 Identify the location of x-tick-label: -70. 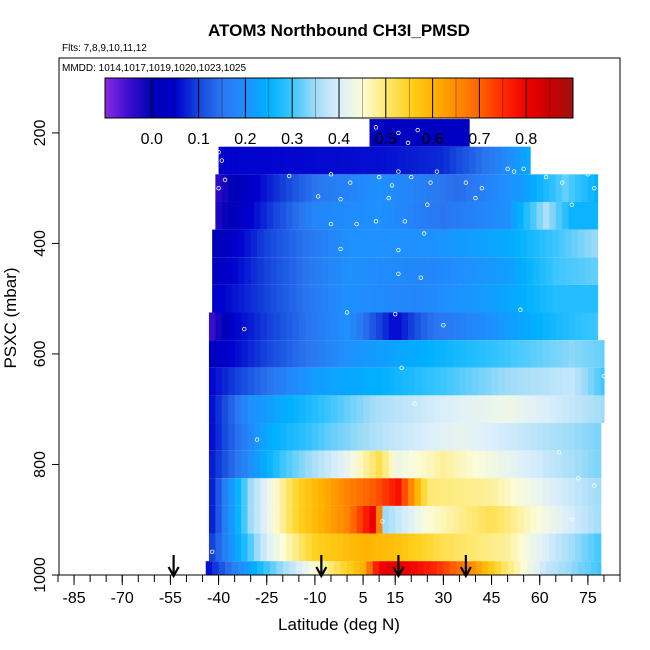
(122, 598).